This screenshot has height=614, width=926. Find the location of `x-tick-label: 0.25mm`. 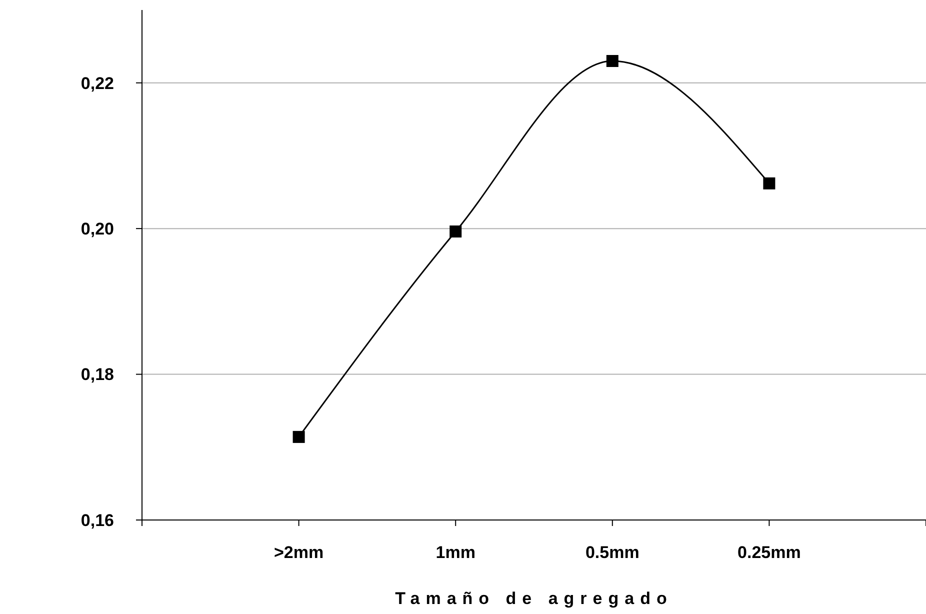

x-tick-label: 0.25mm is located at coordinates (769, 552).